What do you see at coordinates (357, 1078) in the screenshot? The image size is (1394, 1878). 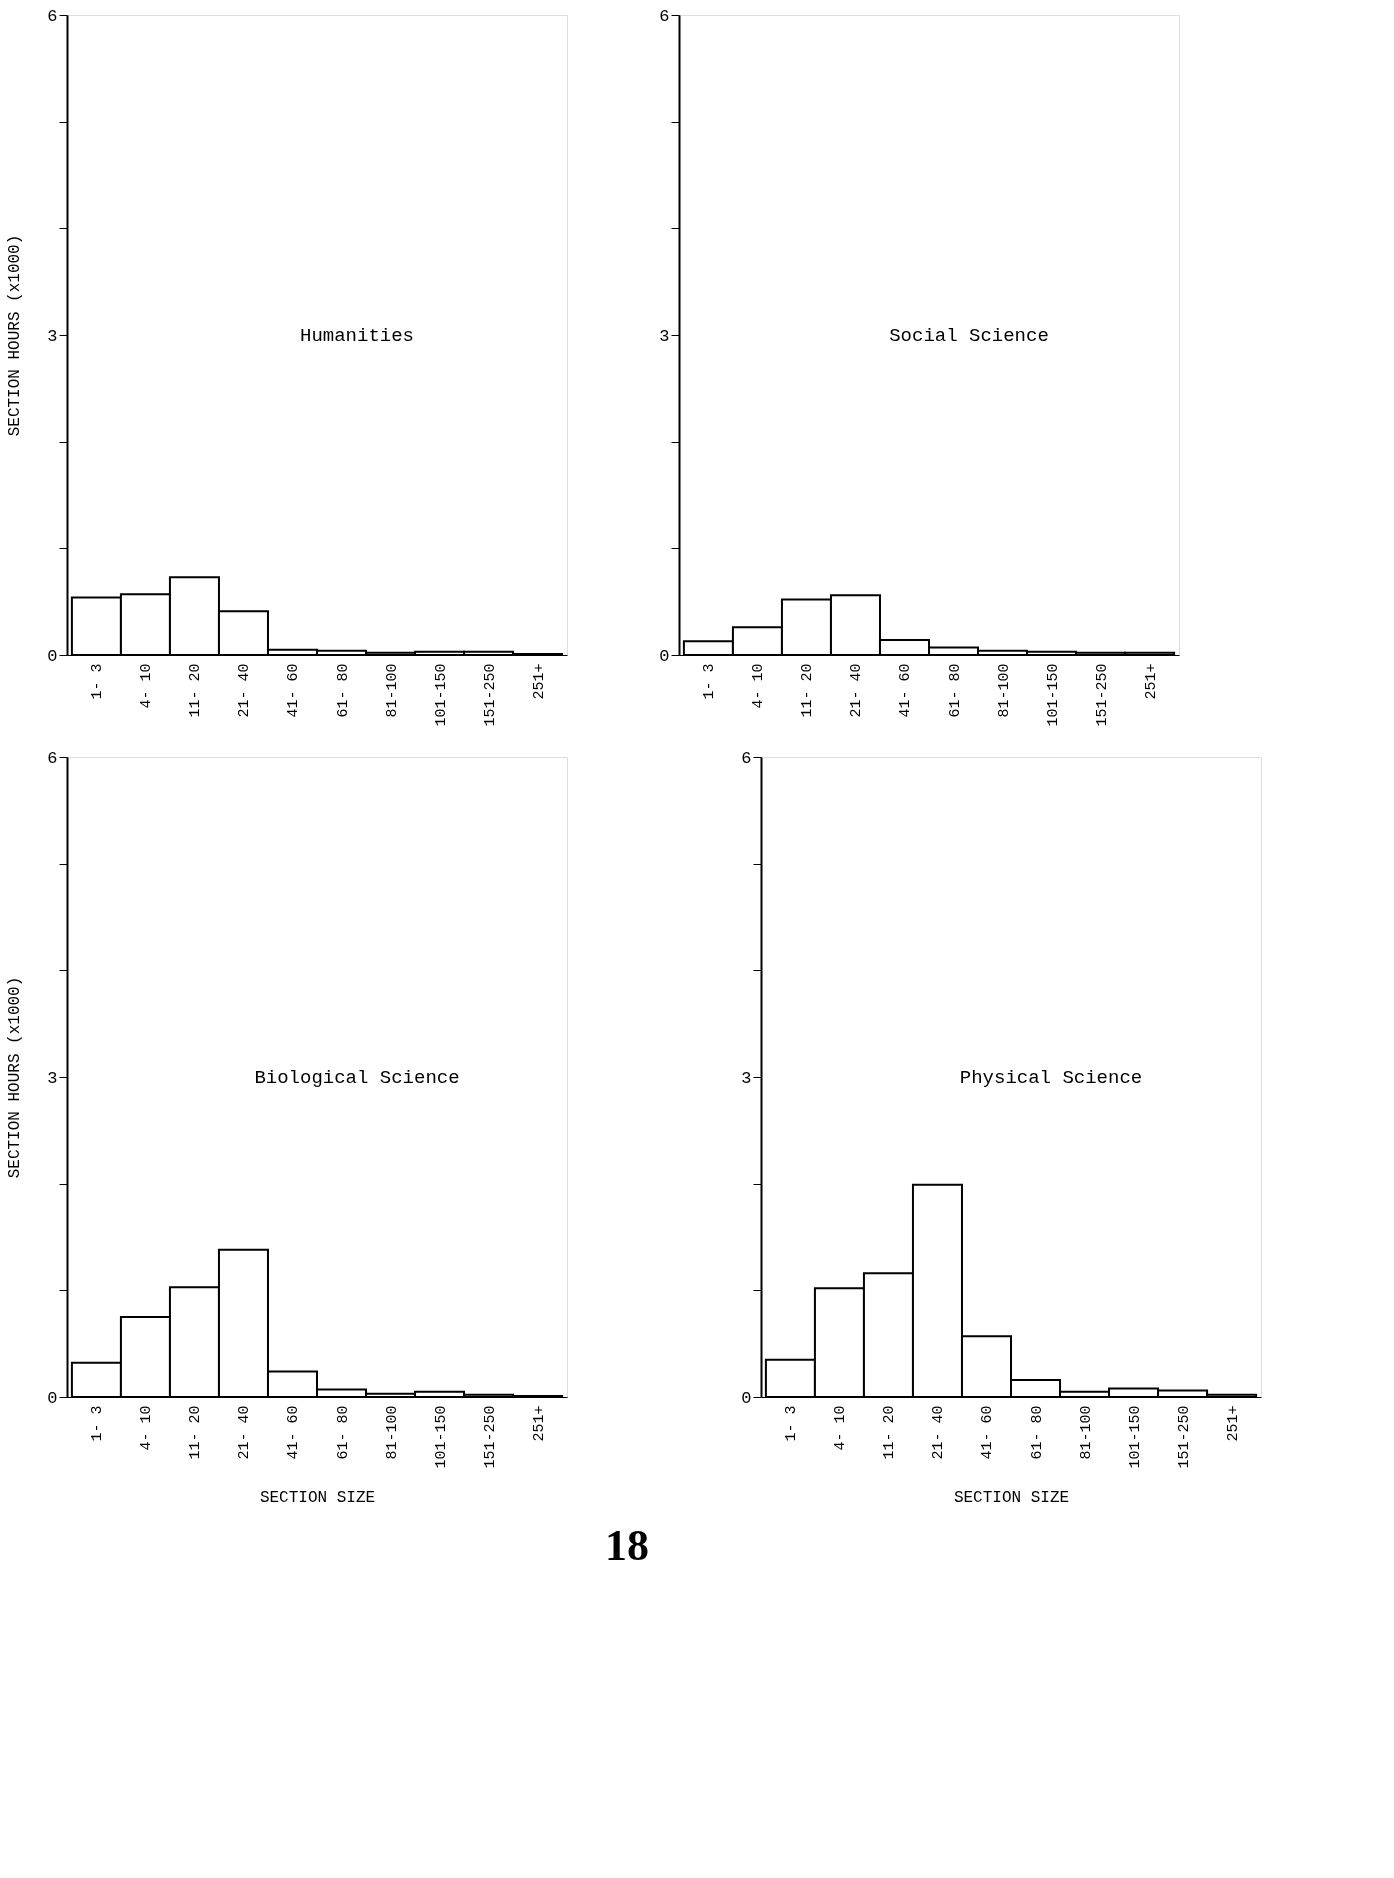 I see `text: Biological Science` at bounding box center [357, 1078].